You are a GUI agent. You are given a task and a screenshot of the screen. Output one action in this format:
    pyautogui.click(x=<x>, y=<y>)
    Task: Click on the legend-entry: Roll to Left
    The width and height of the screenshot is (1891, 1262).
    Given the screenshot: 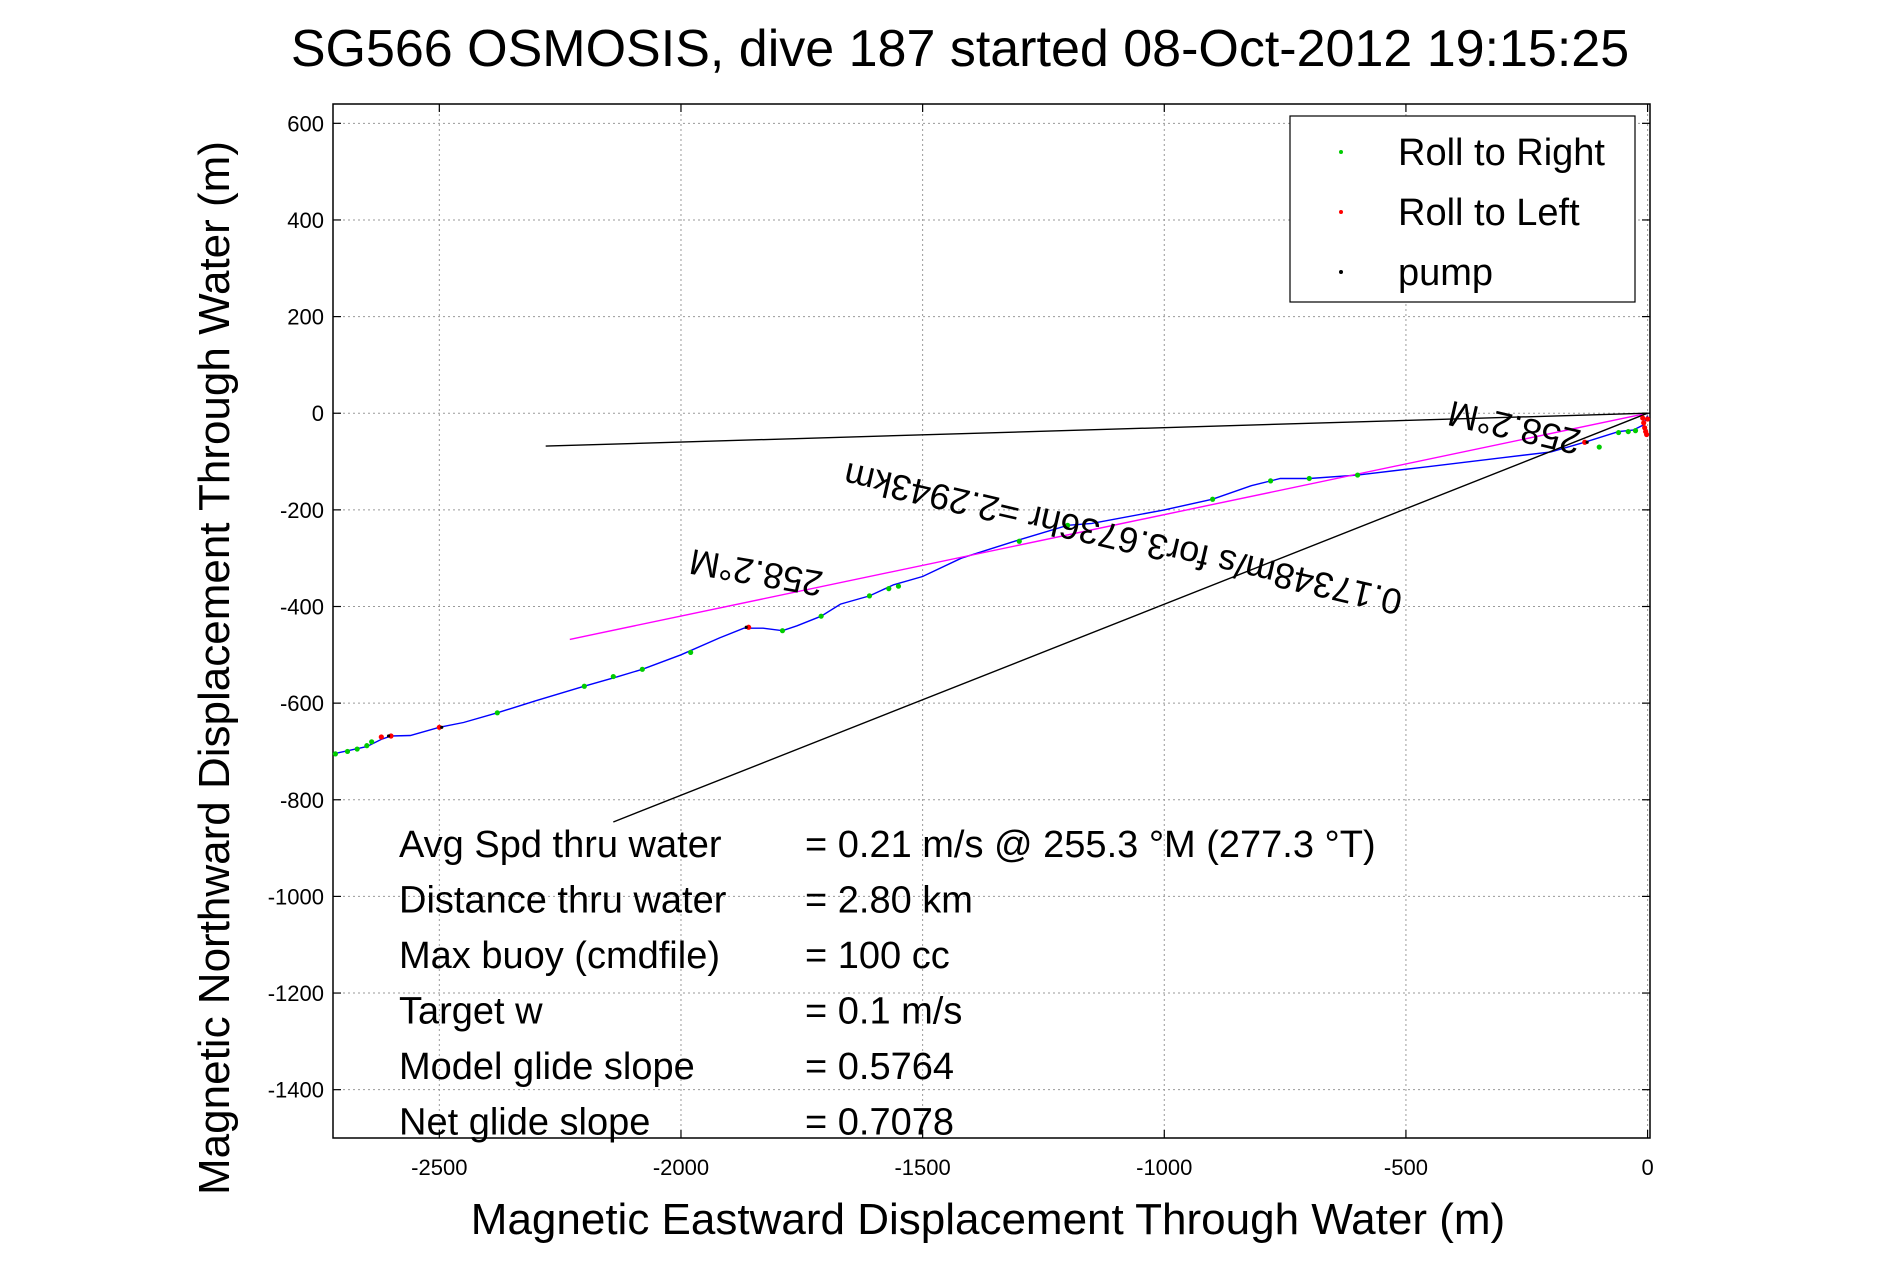 What is the action you would take?
    pyautogui.click(x=1489, y=213)
    